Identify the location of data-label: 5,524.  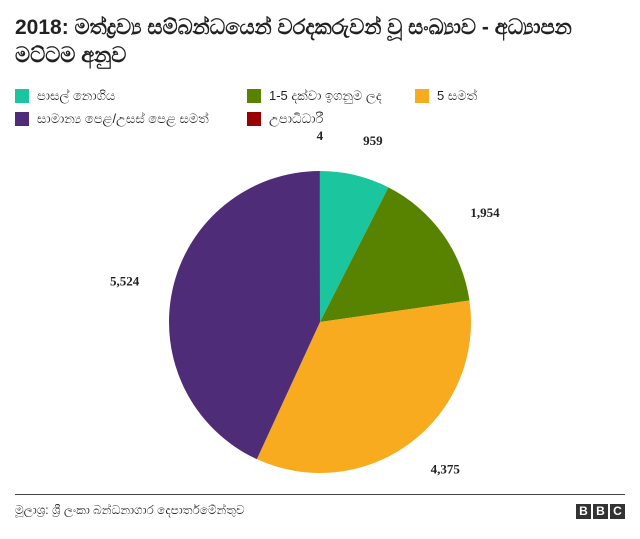
(125, 281).